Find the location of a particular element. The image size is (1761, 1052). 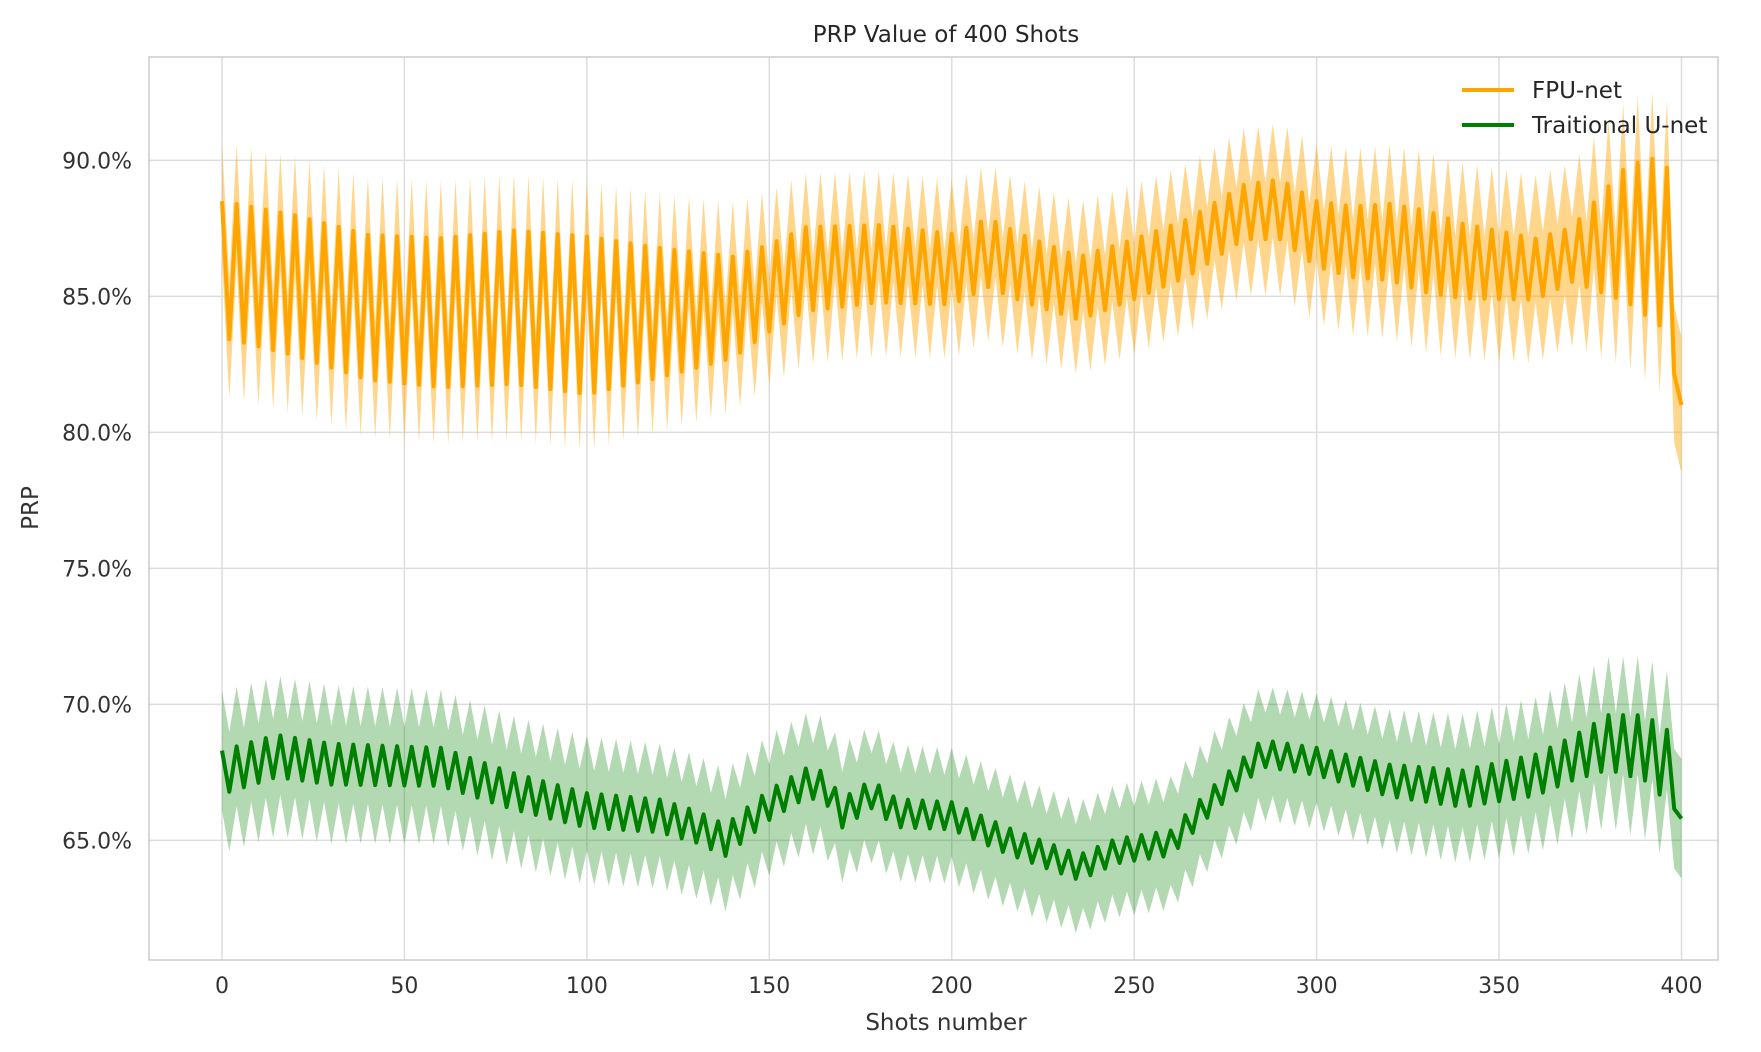

x-tick-label: 400 is located at coordinates (1682, 986).